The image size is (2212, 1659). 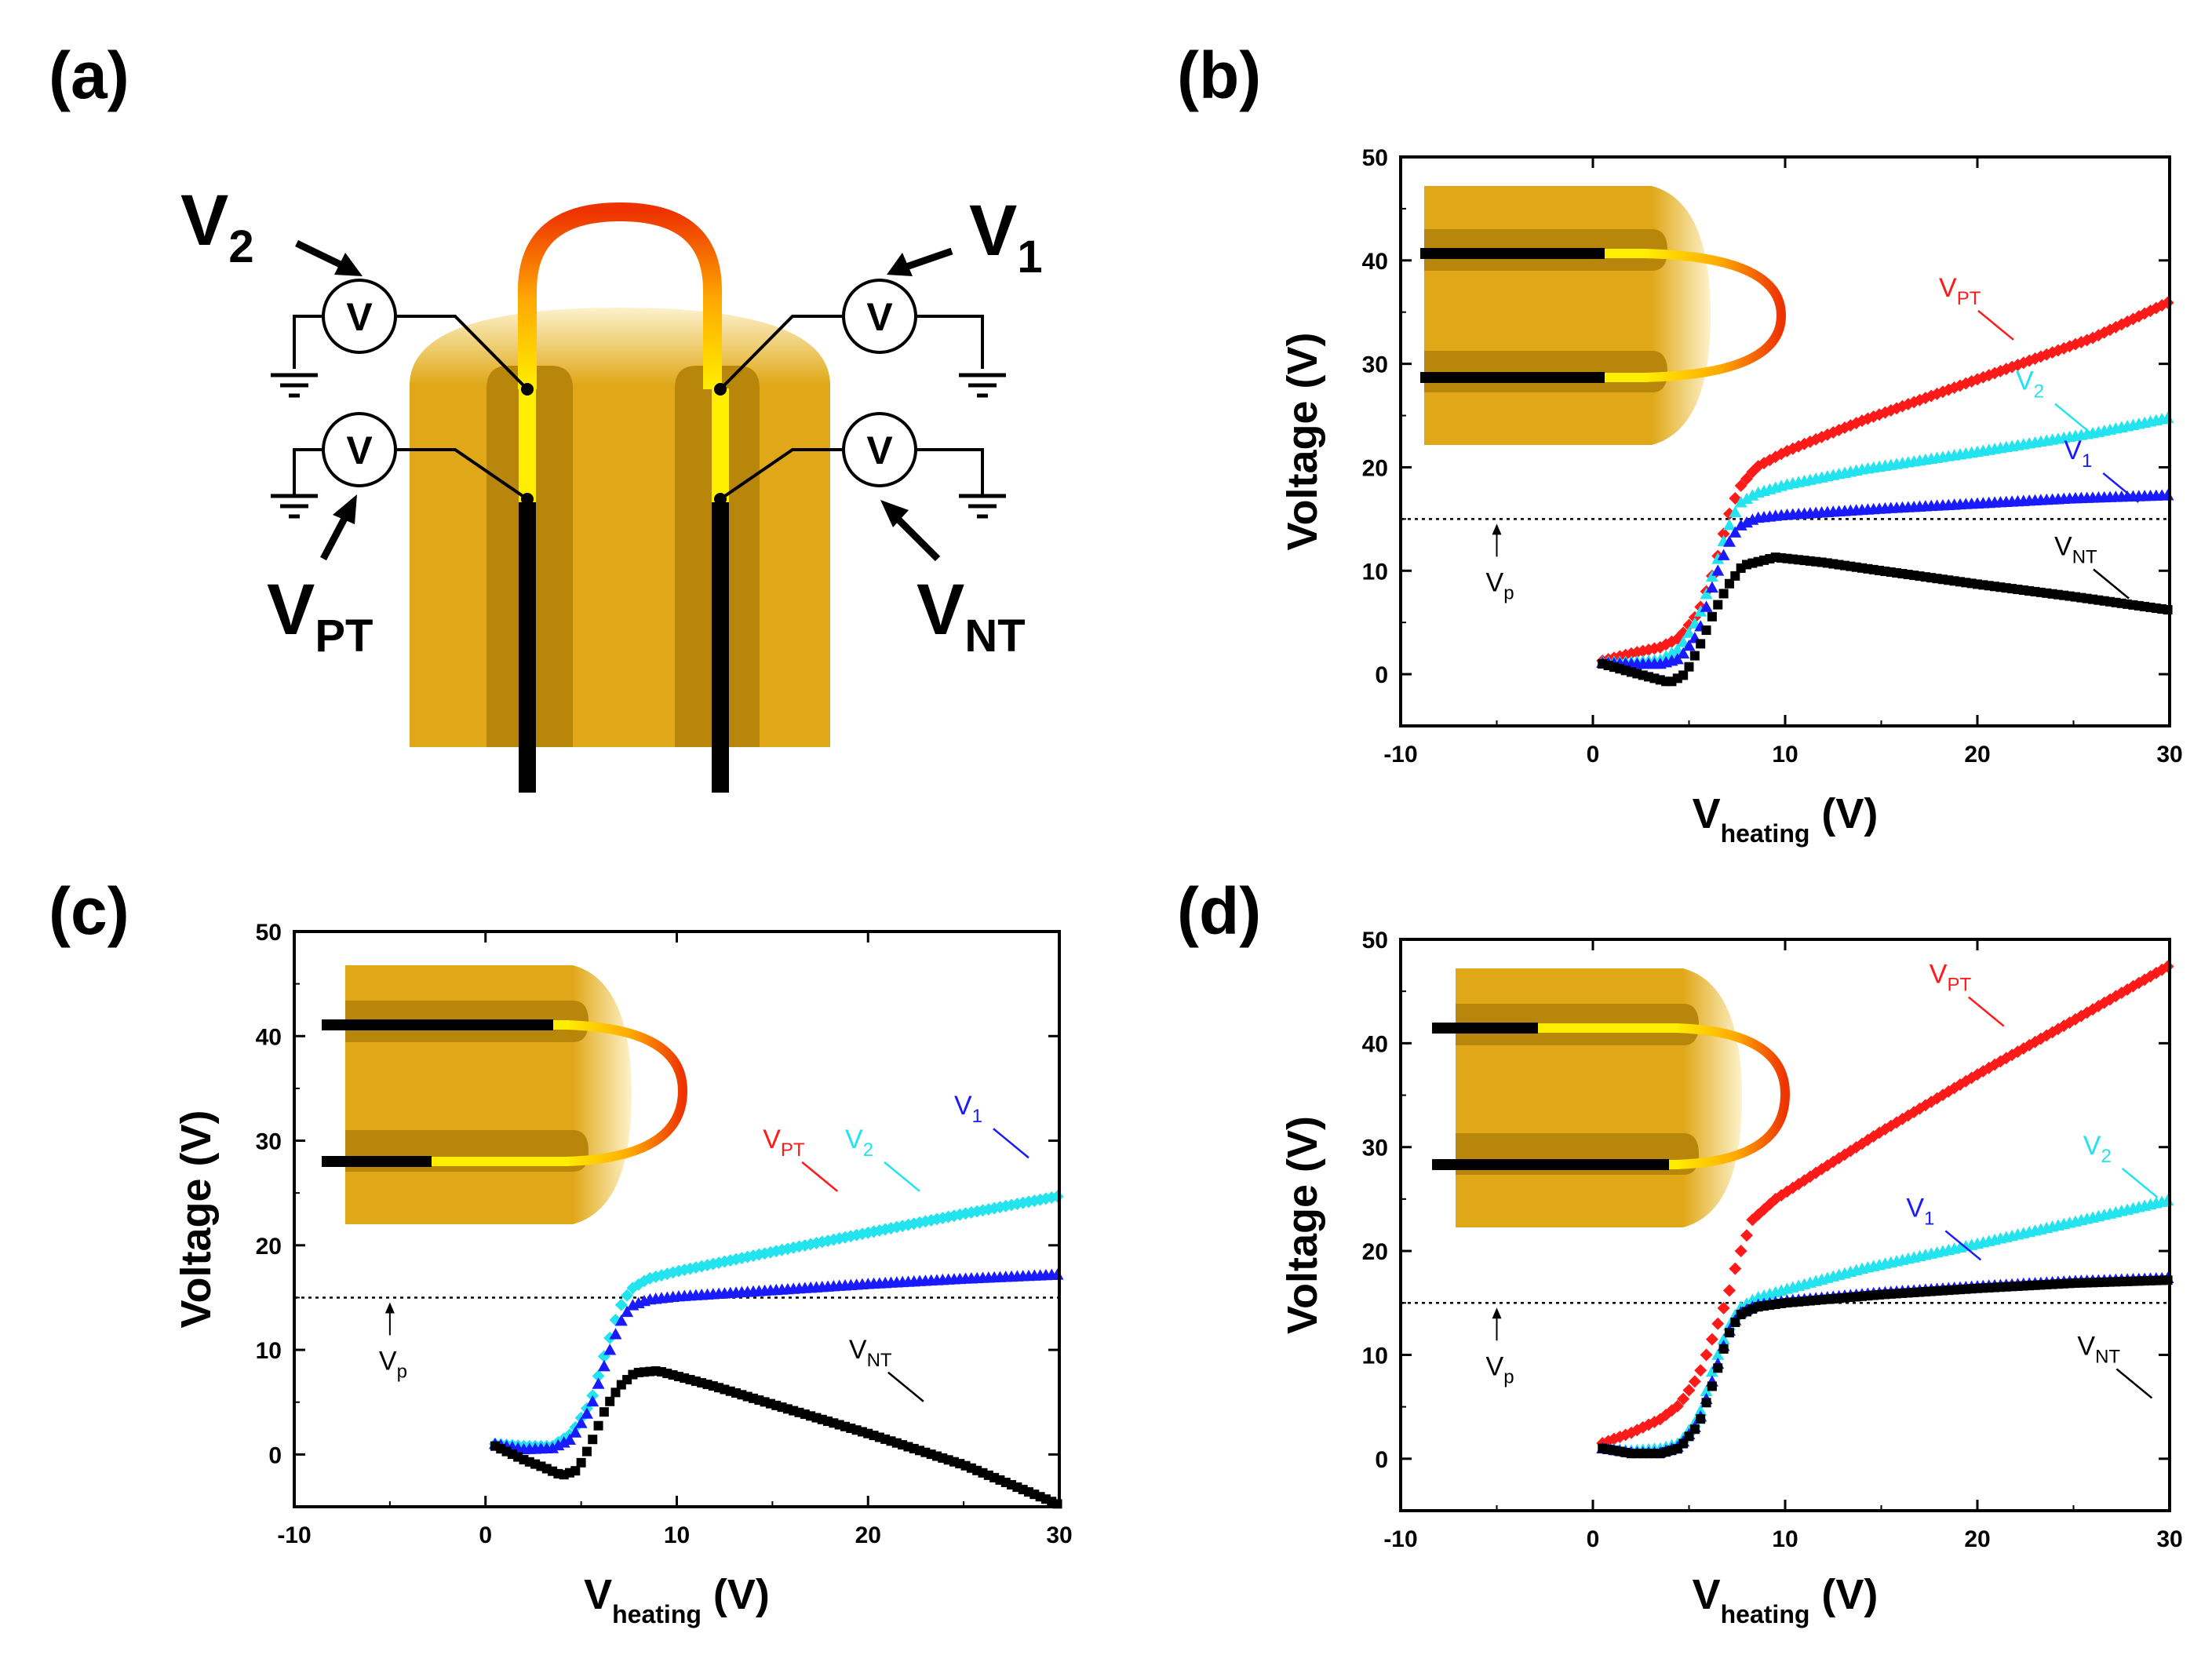 I want to click on nanowire, so click(x=623, y=497).